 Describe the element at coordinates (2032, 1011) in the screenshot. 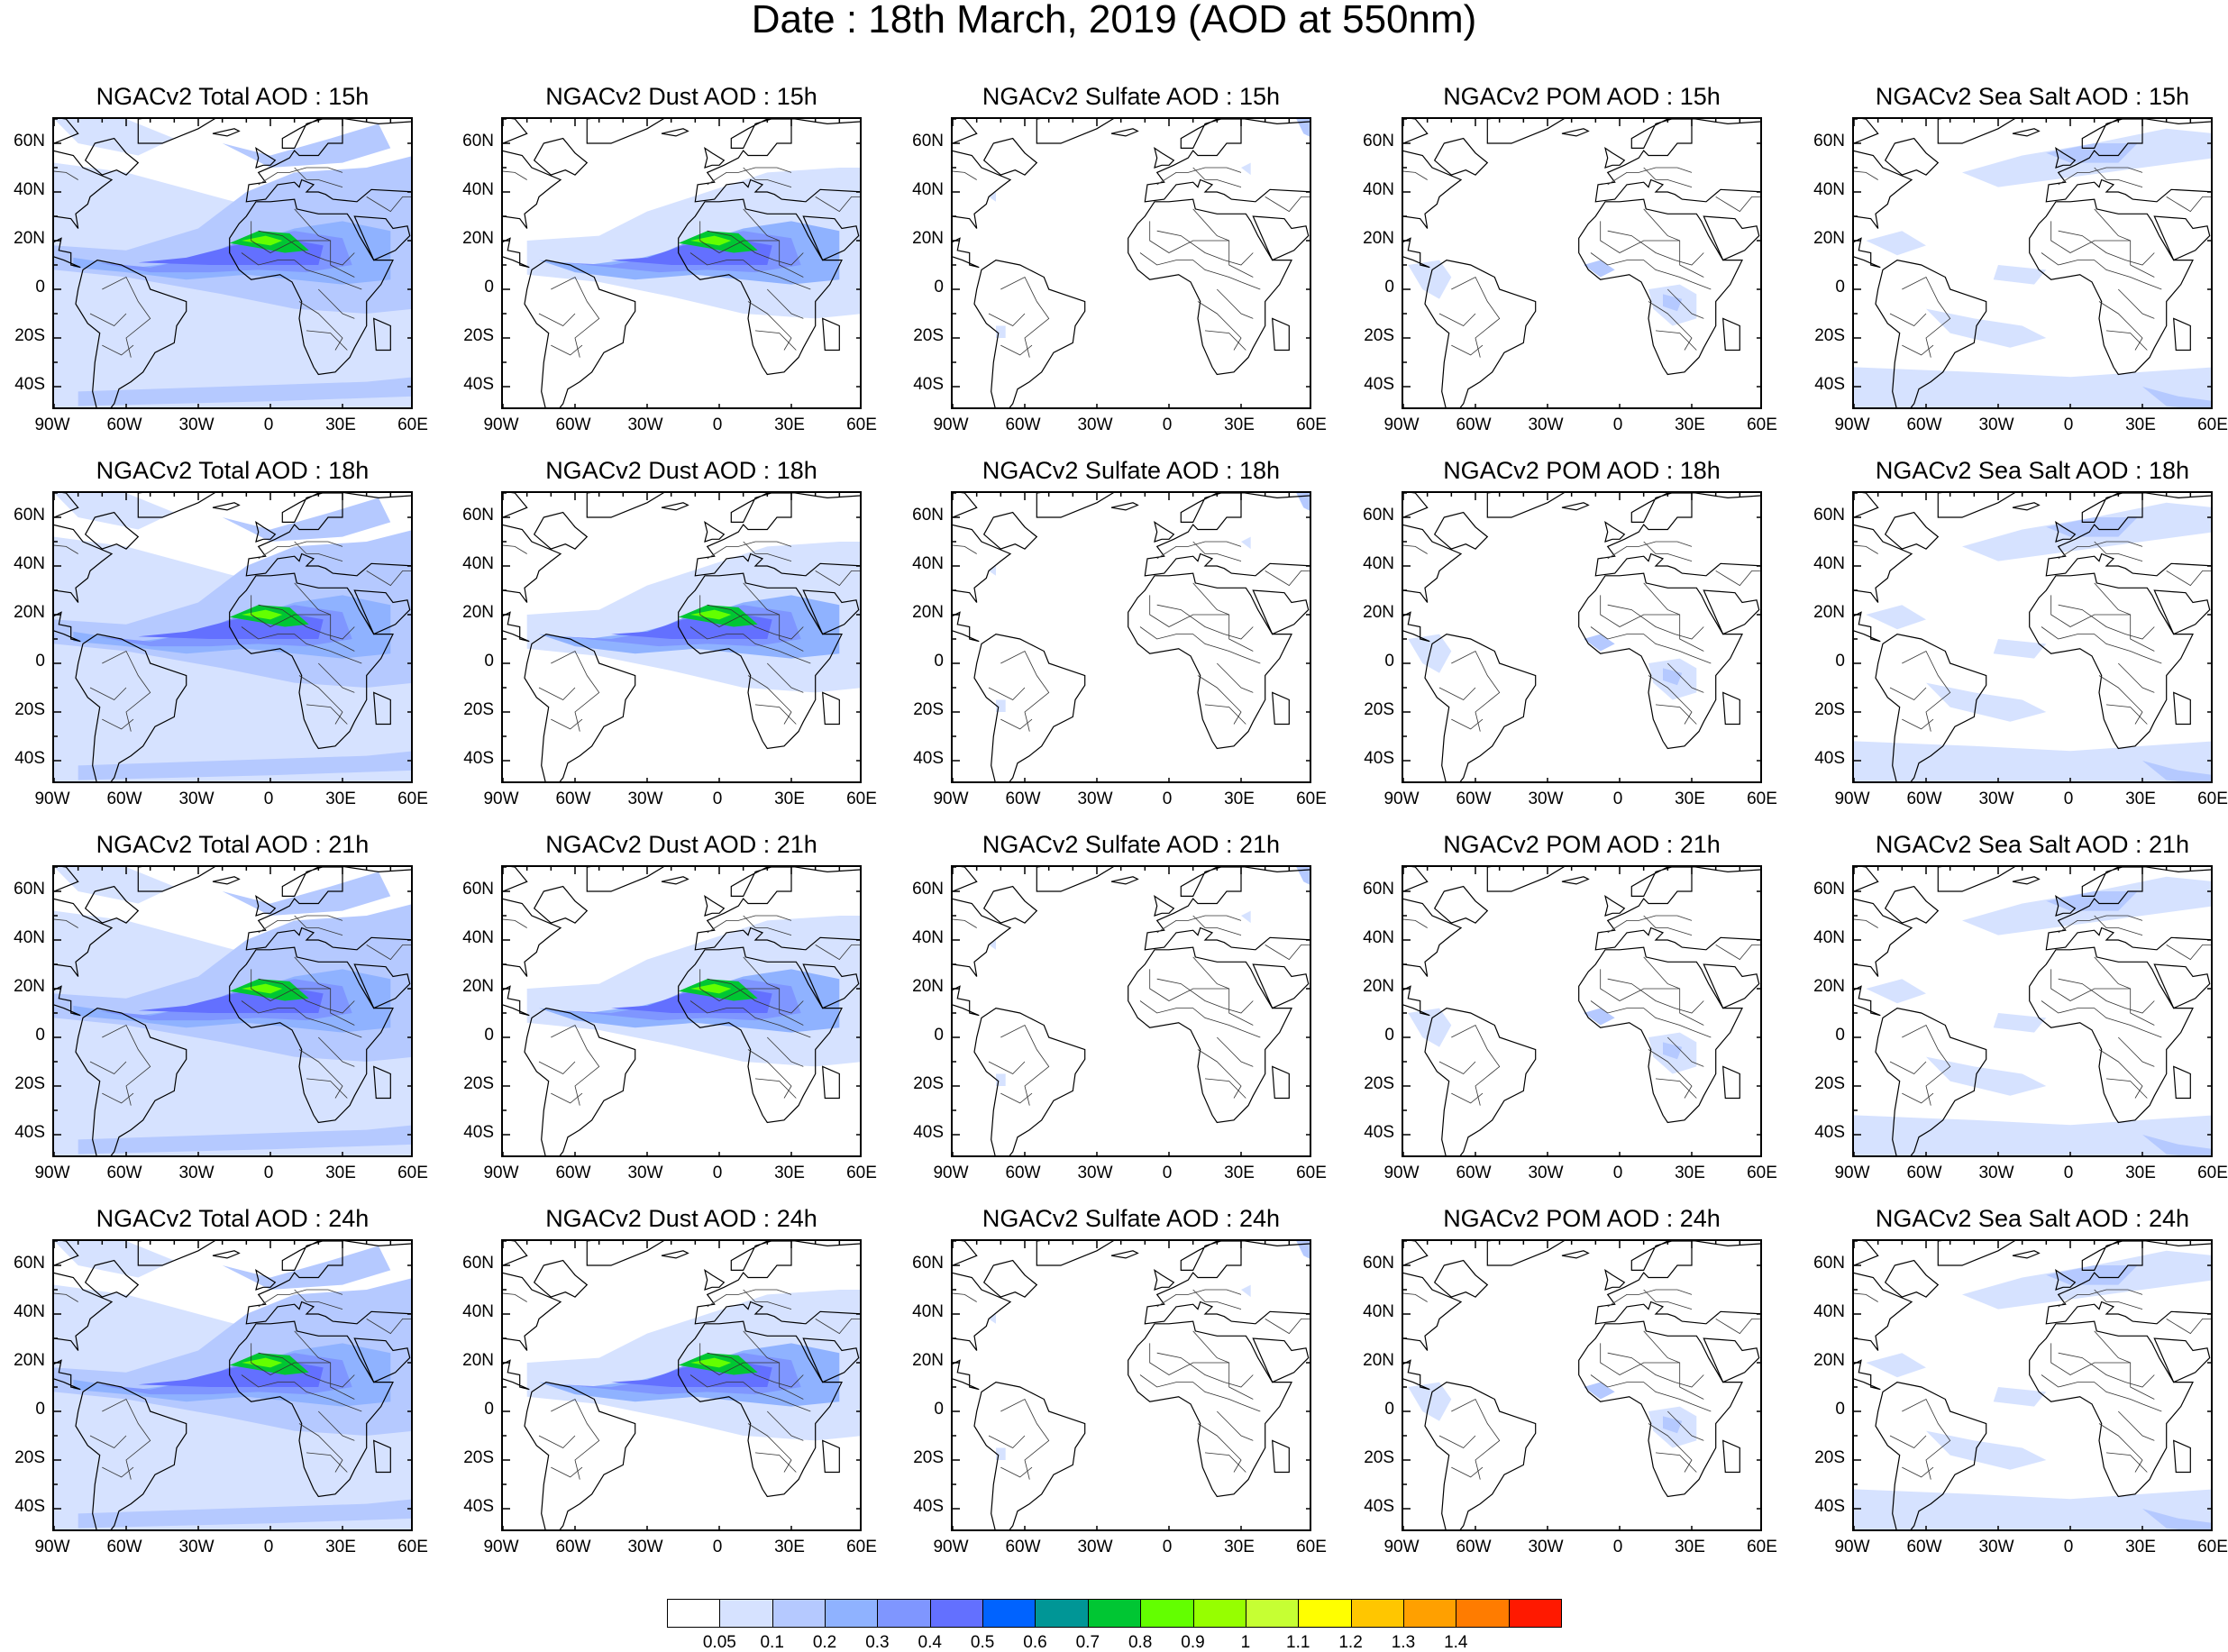

I see `map-panel-seasalt` at that location.